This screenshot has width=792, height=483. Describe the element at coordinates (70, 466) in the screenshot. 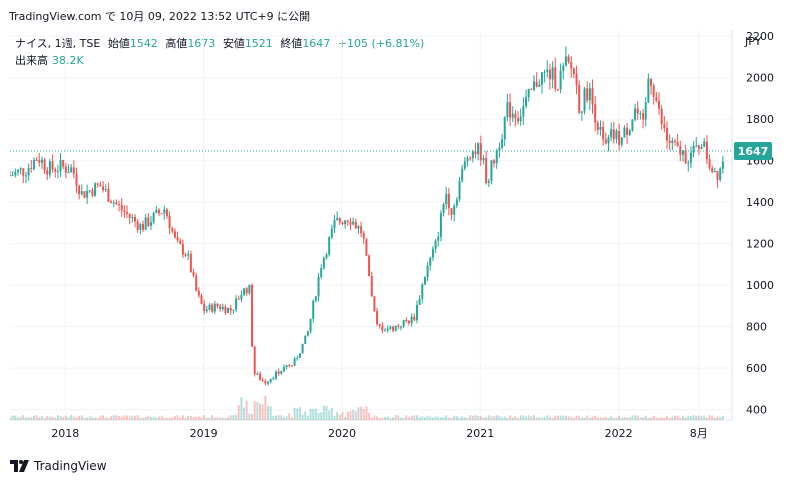

I see `brand-label: TradingView` at that location.